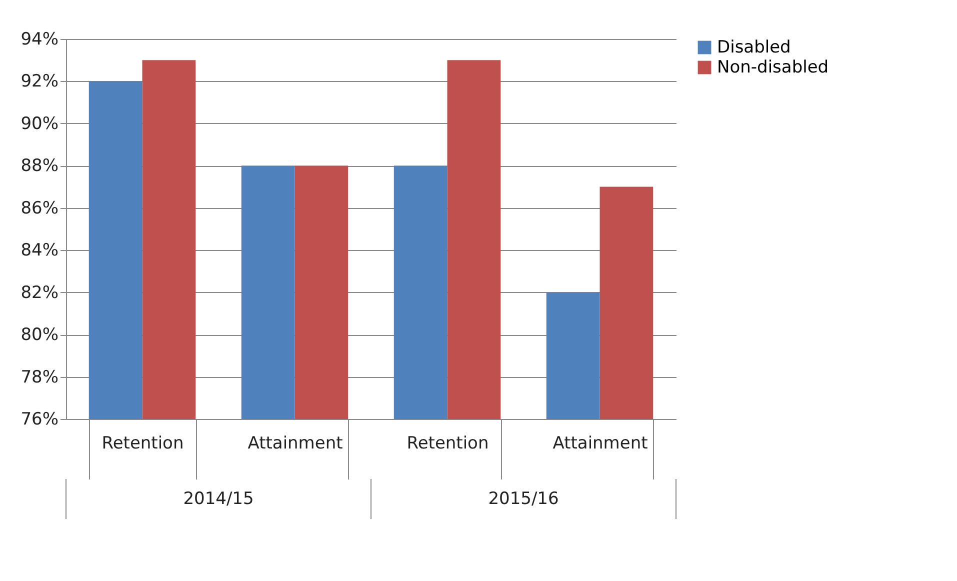 The height and width of the screenshot is (581, 957). What do you see at coordinates (773, 68) in the screenshot?
I see `legend-label: Non-disabled` at bounding box center [773, 68].